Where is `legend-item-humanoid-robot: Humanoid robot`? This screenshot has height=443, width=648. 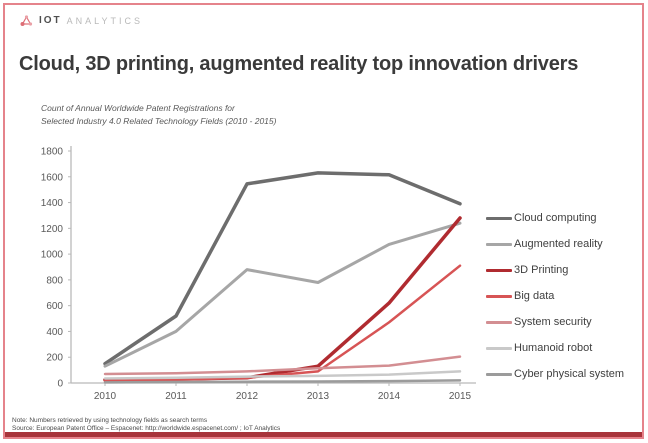 legend-item-humanoid-robot: Humanoid robot is located at coordinates (564, 348).